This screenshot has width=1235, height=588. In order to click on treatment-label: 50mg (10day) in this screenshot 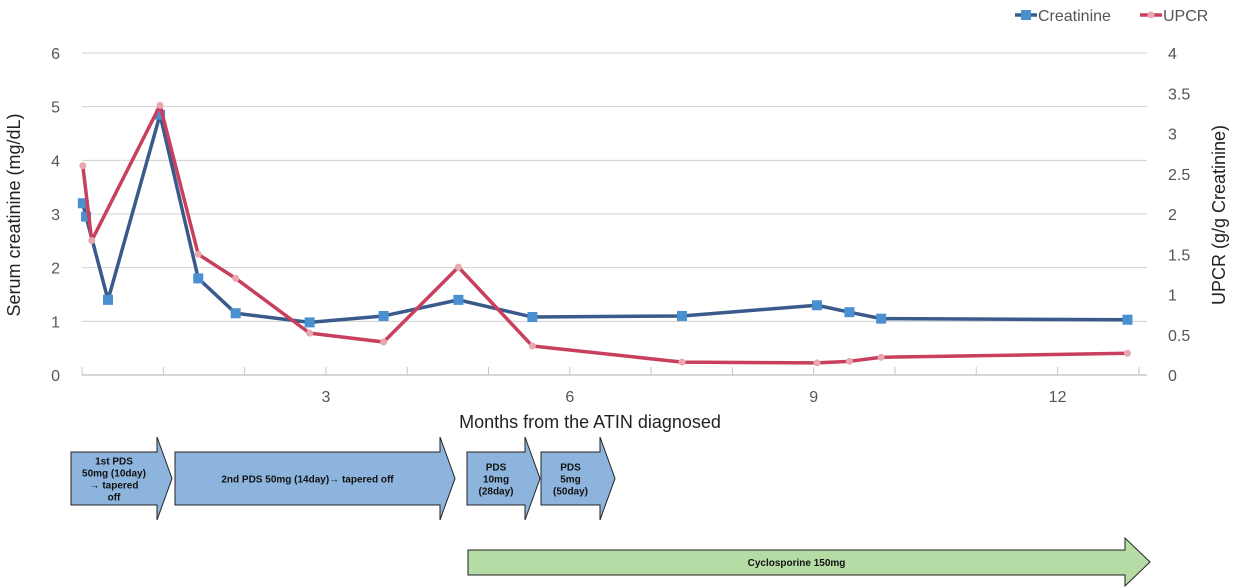, I will do `click(114, 474)`.